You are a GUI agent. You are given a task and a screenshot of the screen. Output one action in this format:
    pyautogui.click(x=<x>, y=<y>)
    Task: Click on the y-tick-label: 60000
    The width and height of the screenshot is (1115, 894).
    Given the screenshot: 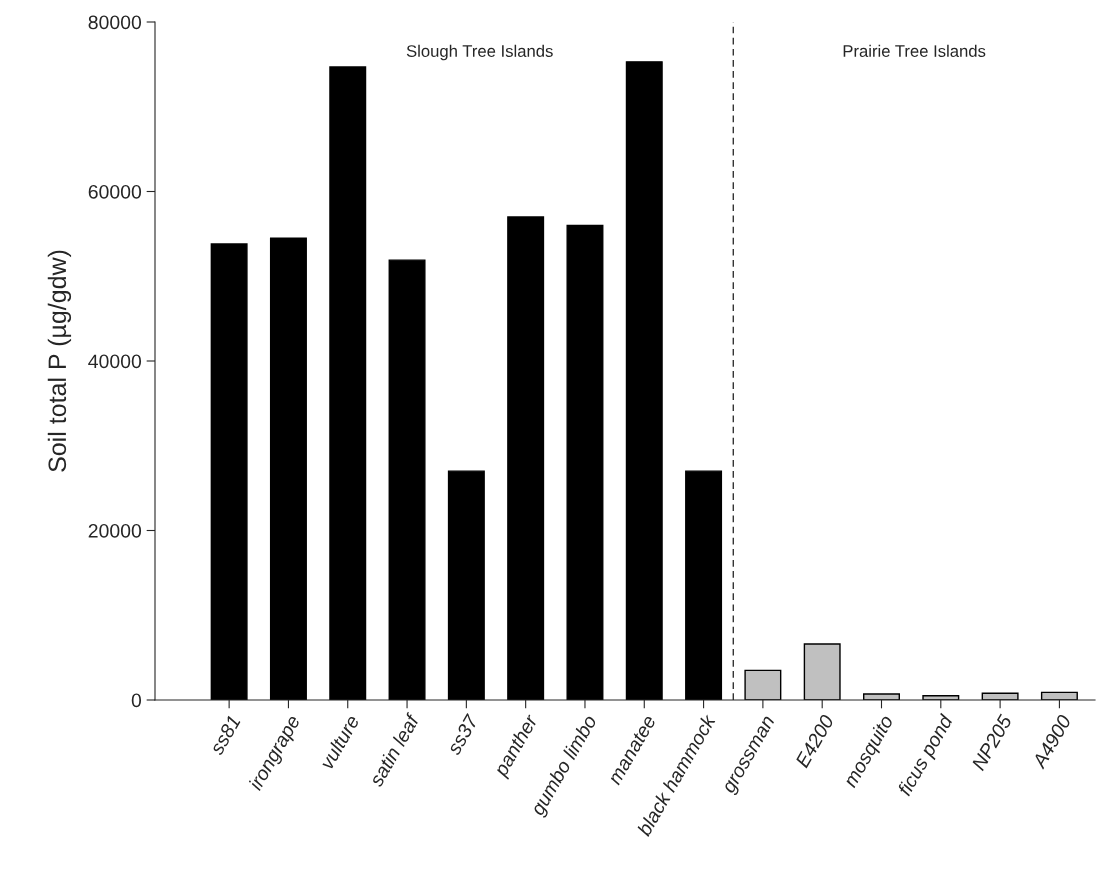 What is the action you would take?
    pyautogui.click(x=115, y=191)
    